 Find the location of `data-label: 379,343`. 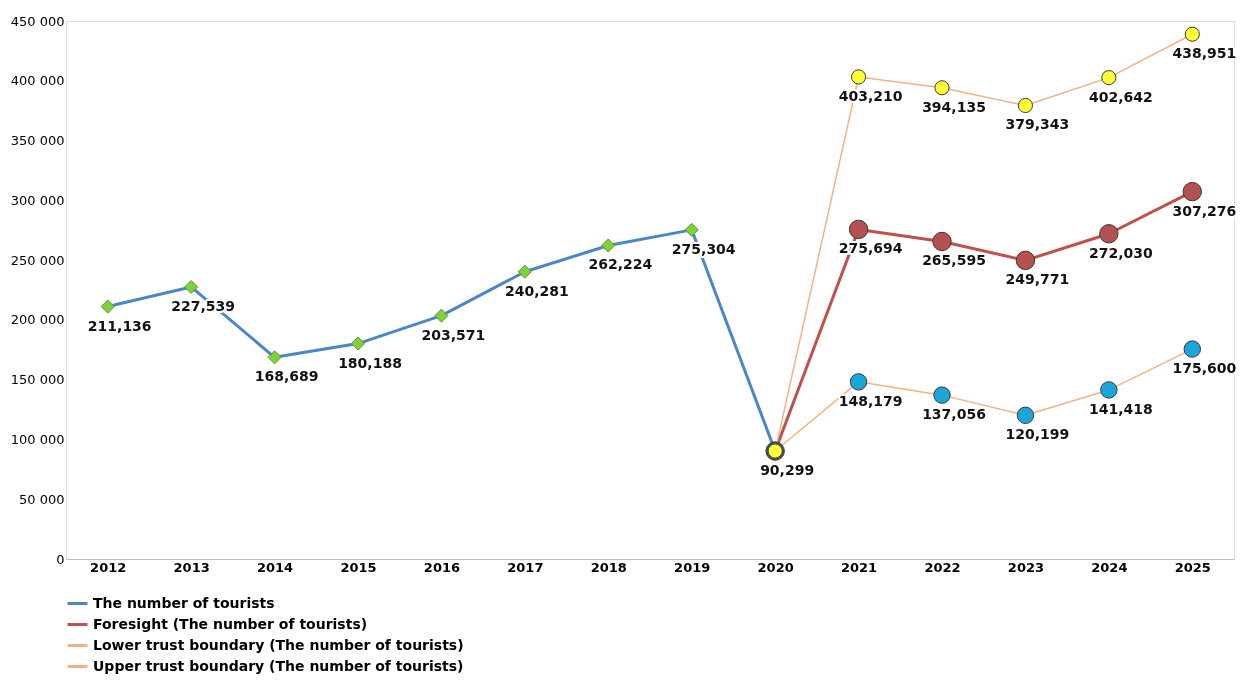

data-label: 379,343 is located at coordinates (1037, 124).